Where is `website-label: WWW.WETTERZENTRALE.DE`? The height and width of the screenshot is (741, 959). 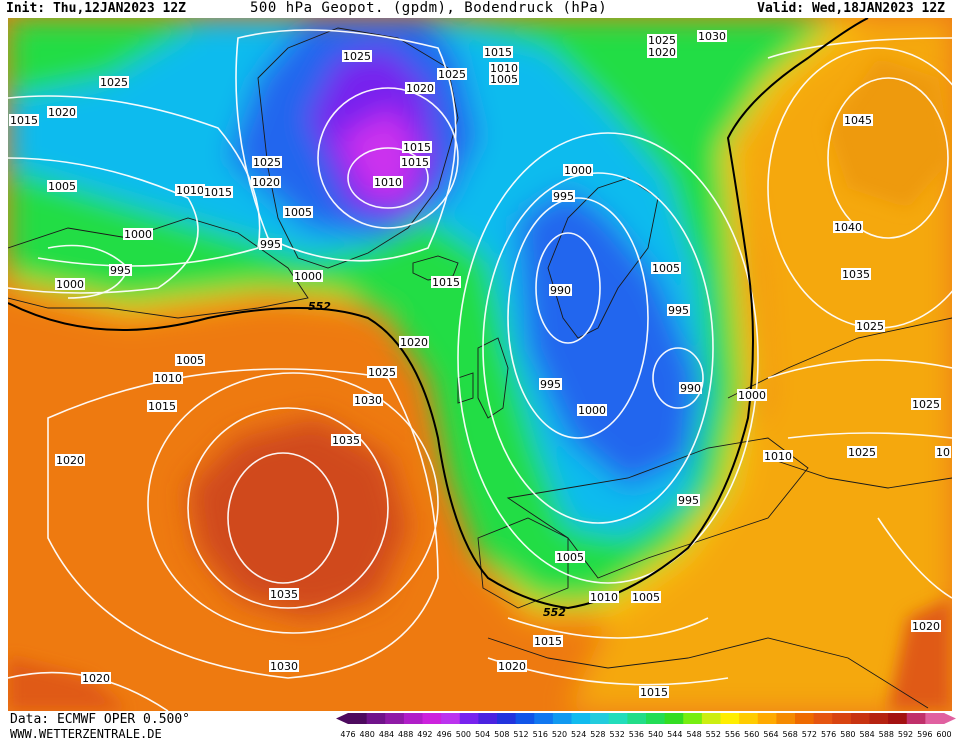
website-label: WWW.WETTERZENTRALE.DE is located at coordinates (86, 734).